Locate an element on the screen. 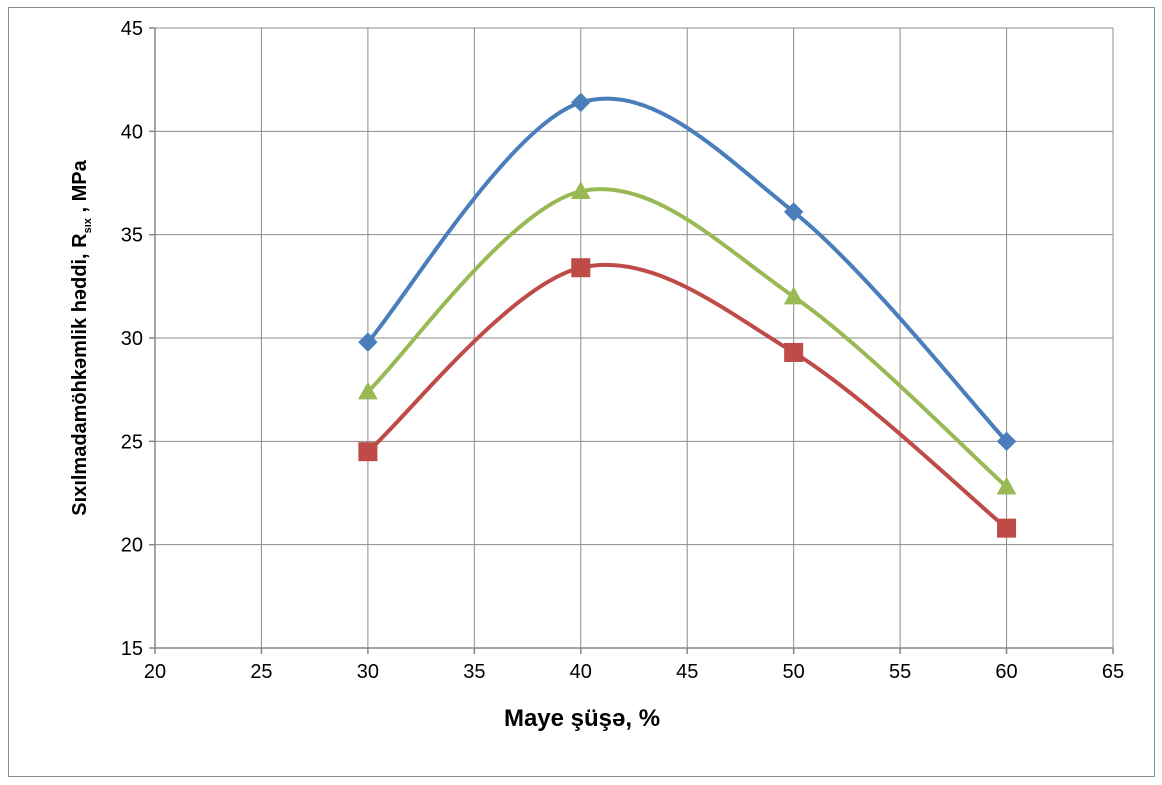 The height and width of the screenshot is (785, 1162). x-tick-label: 65 is located at coordinates (1113, 672).